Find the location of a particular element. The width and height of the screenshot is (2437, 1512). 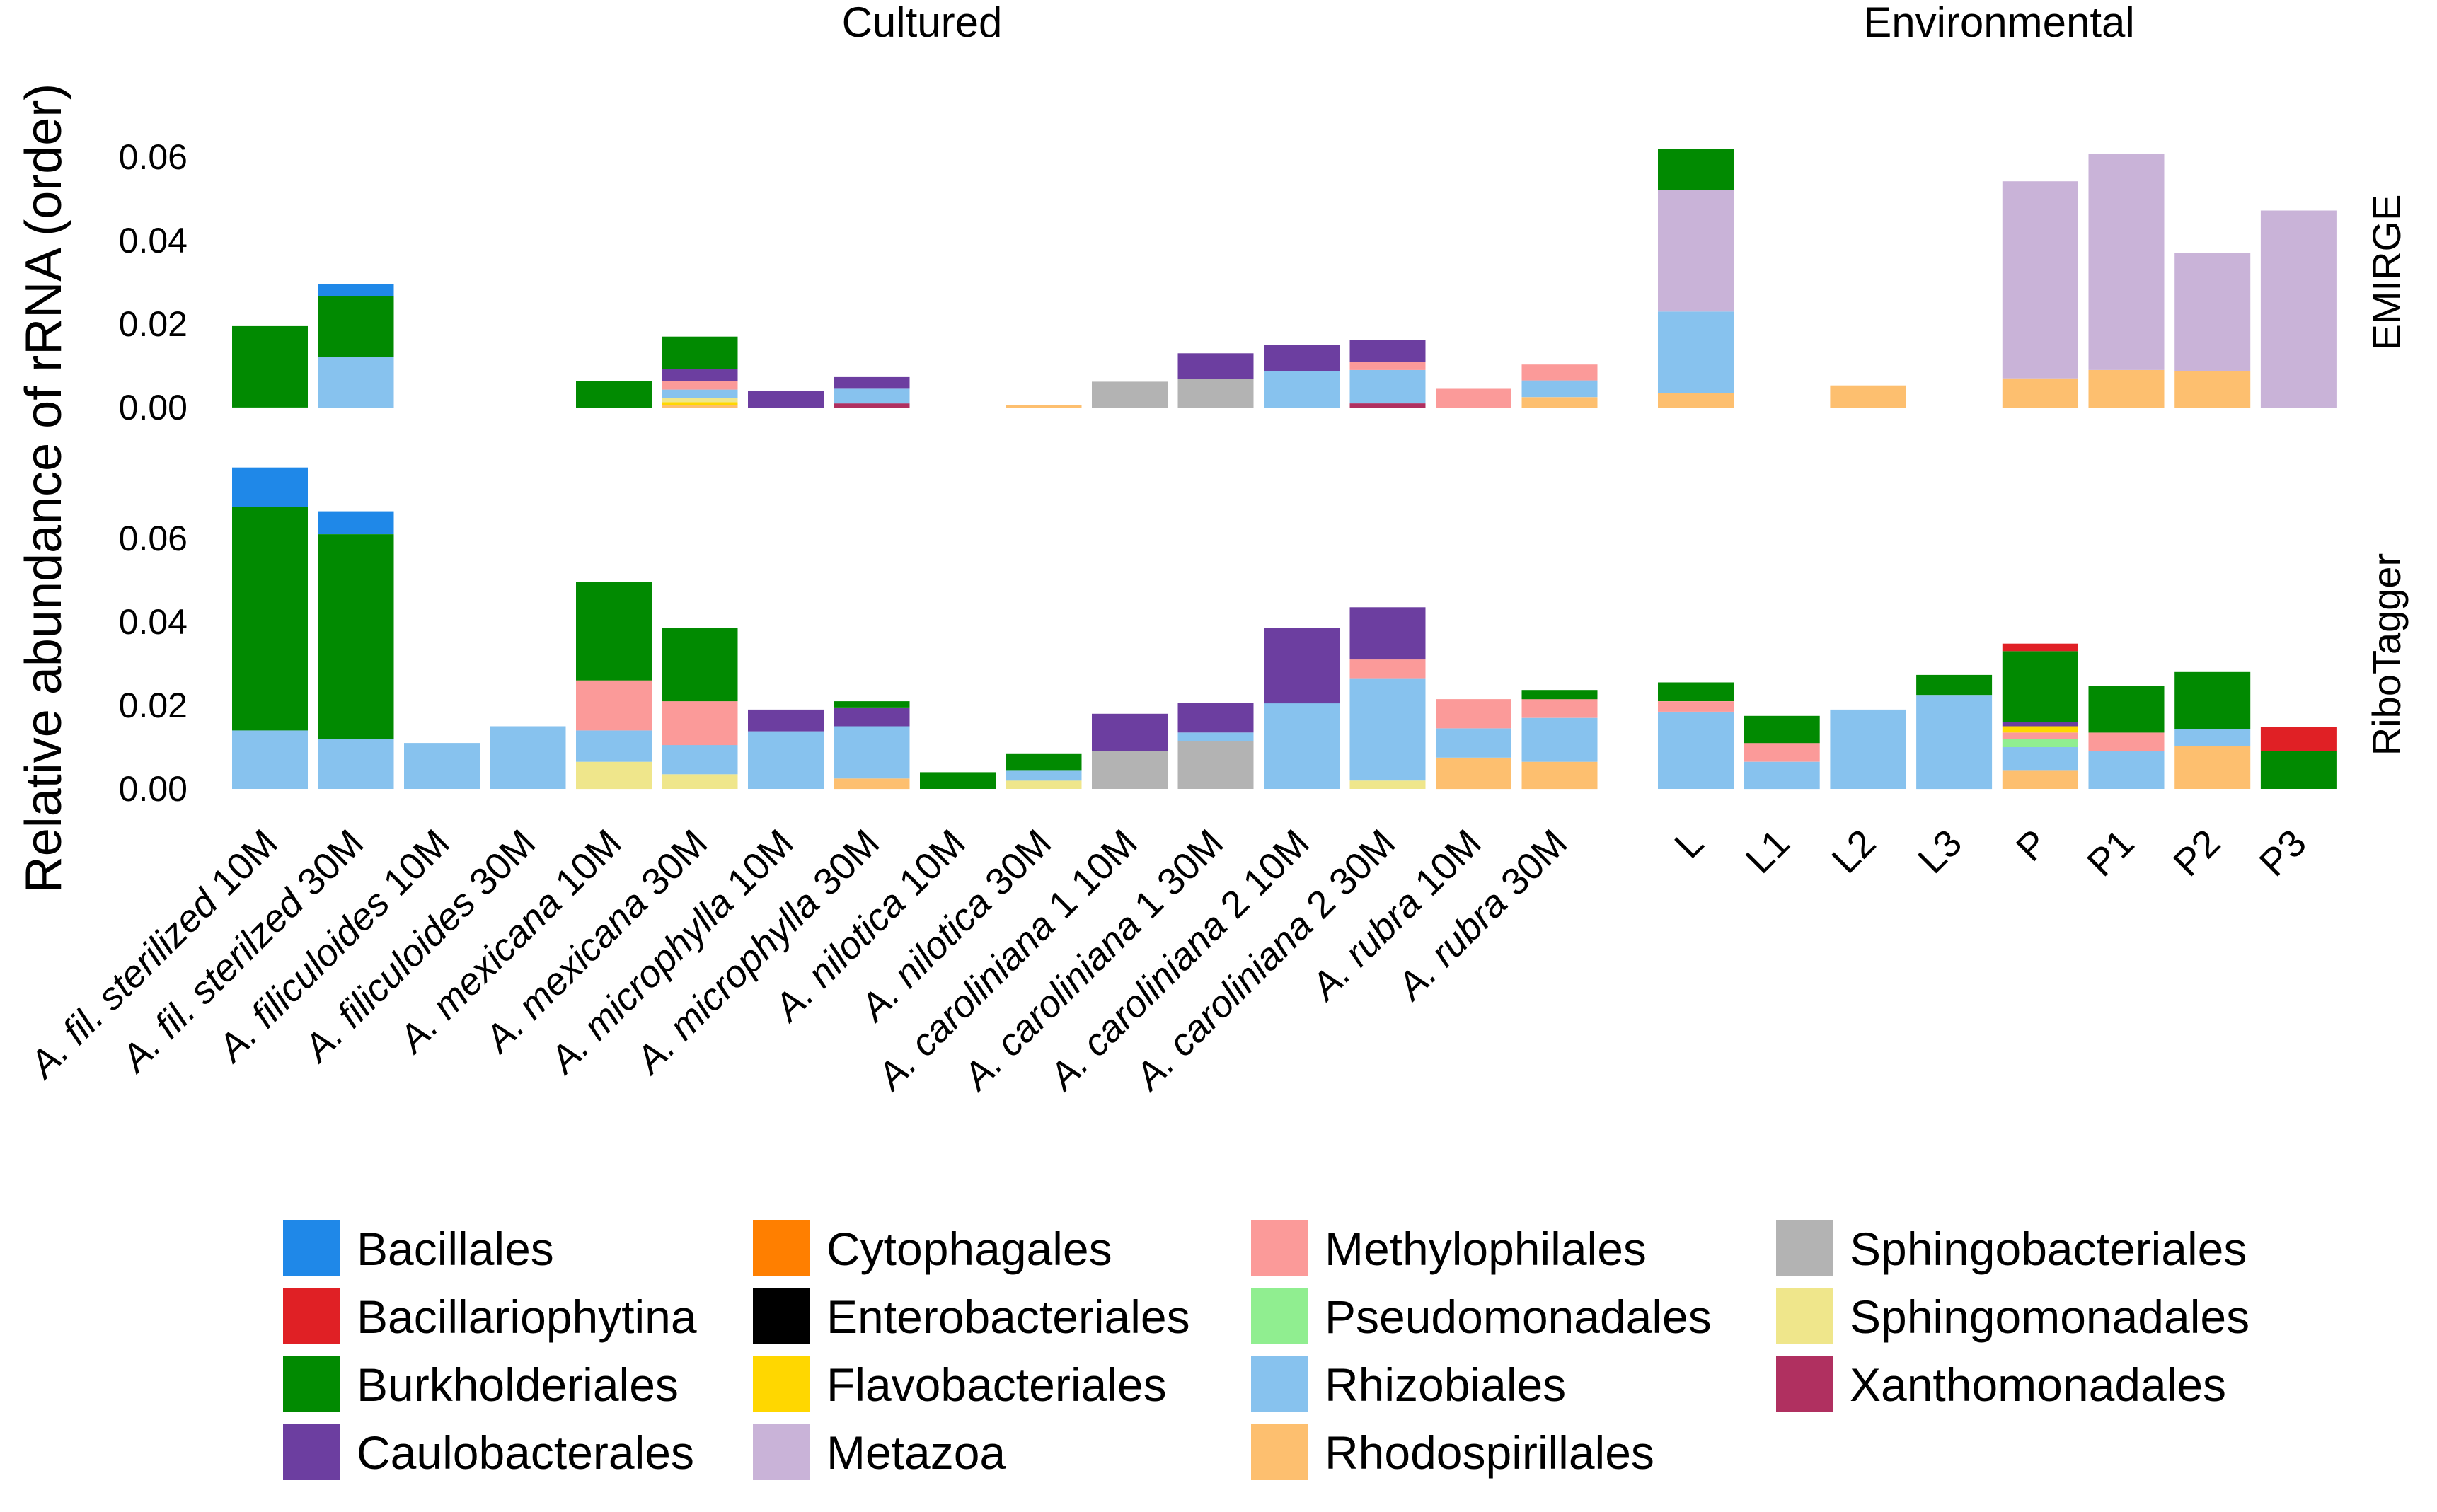

legend-swatch-enterobacteriales is located at coordinates (781, 1316).